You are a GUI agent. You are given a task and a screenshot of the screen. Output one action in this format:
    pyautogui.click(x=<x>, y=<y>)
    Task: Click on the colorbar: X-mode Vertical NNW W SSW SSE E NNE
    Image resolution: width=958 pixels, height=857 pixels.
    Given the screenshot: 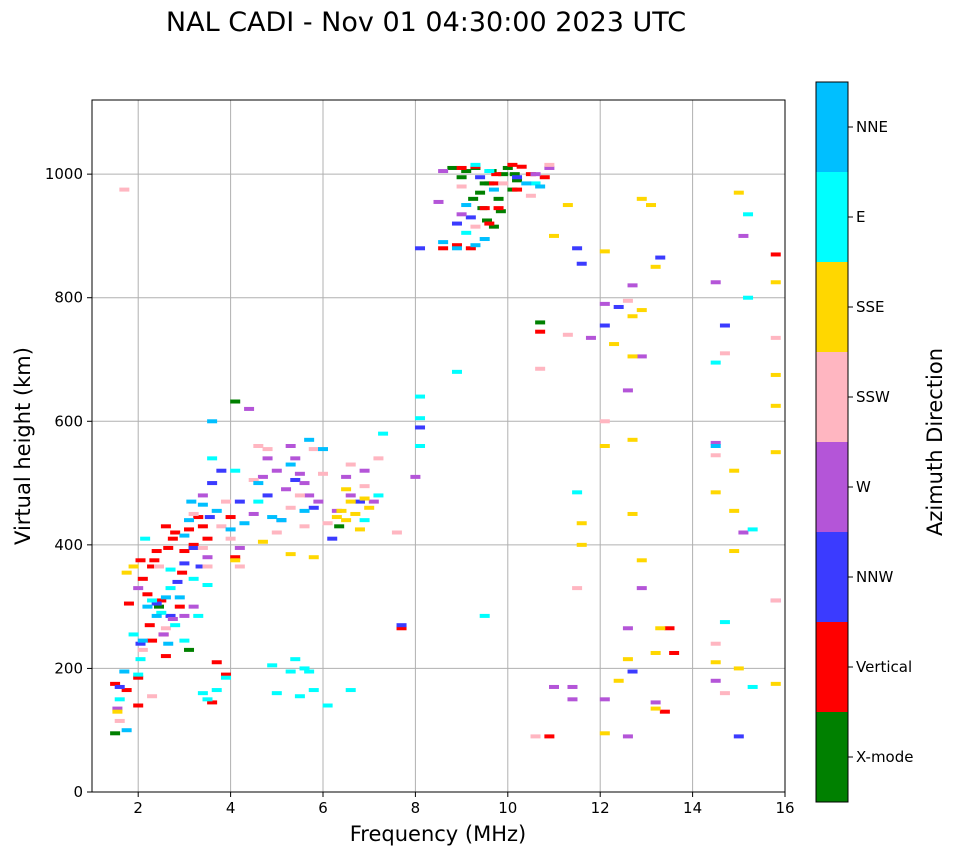 What is the action you would take?
    pyautogui.click(x=864, y=442)
    